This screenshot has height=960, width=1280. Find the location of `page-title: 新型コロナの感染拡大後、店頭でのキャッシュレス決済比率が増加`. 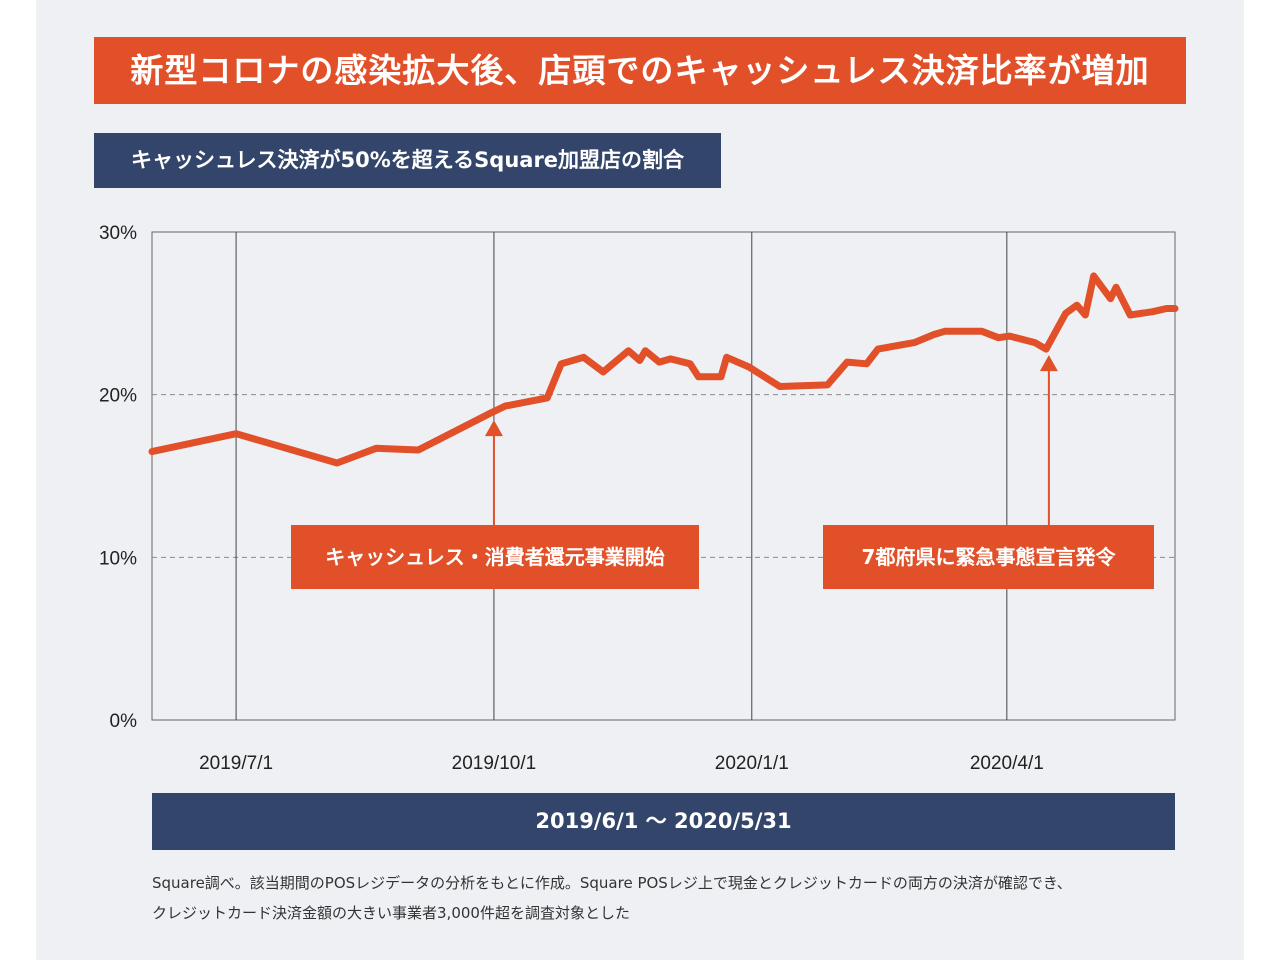

page-title: 新型コロナの感染拡大後、店頭でのキャッシュレス決済比率が増加 is located at coordinates (640, 70).